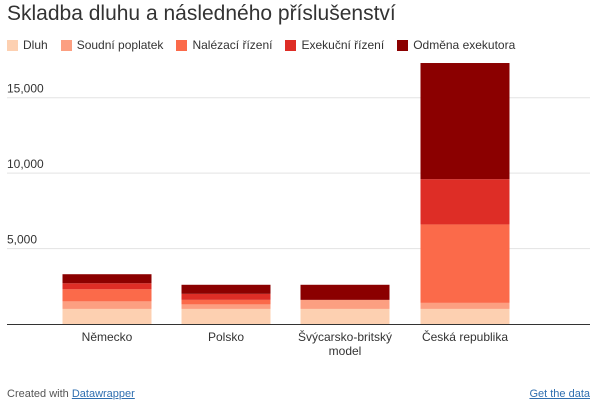 Image resolution: width=598 pixels, height=407 pixels. I want to click on y-tick-label: 10,000, so click(25, 164).